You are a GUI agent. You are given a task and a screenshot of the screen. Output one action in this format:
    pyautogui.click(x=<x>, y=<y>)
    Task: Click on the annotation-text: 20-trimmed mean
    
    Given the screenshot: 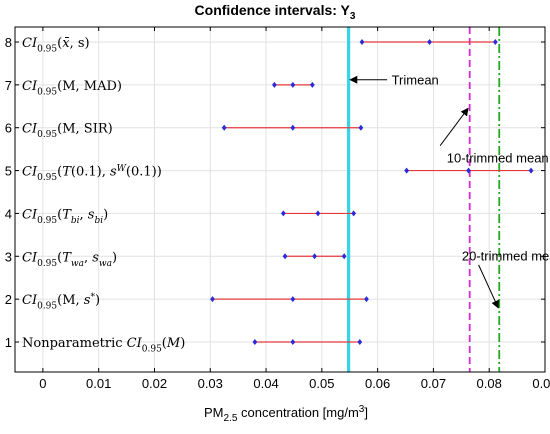 What is the action you would take?
    pyautogui.click(x=506, y=255)
    